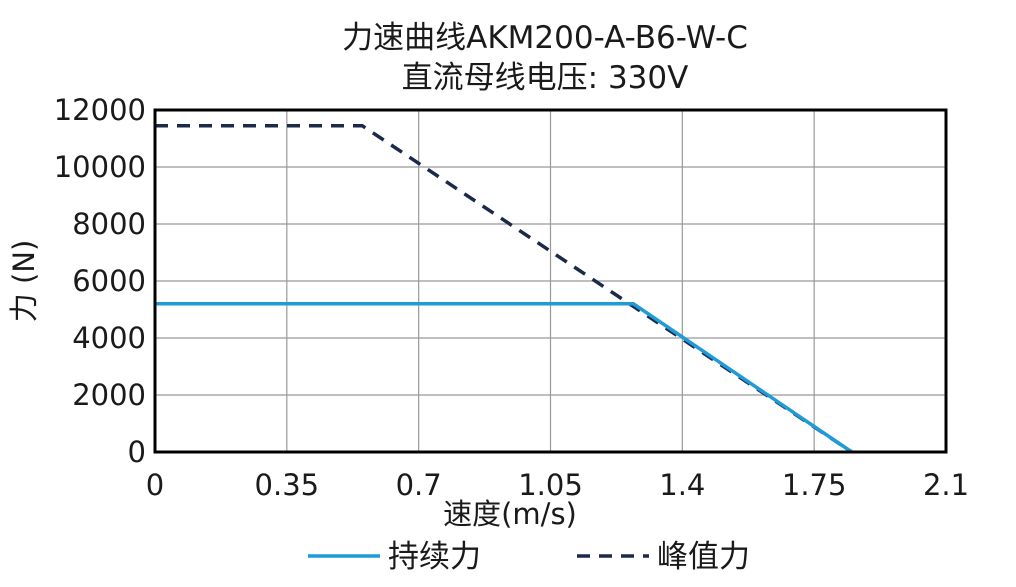  I want to click on y-tick-label: 6000, so click(109, 281).